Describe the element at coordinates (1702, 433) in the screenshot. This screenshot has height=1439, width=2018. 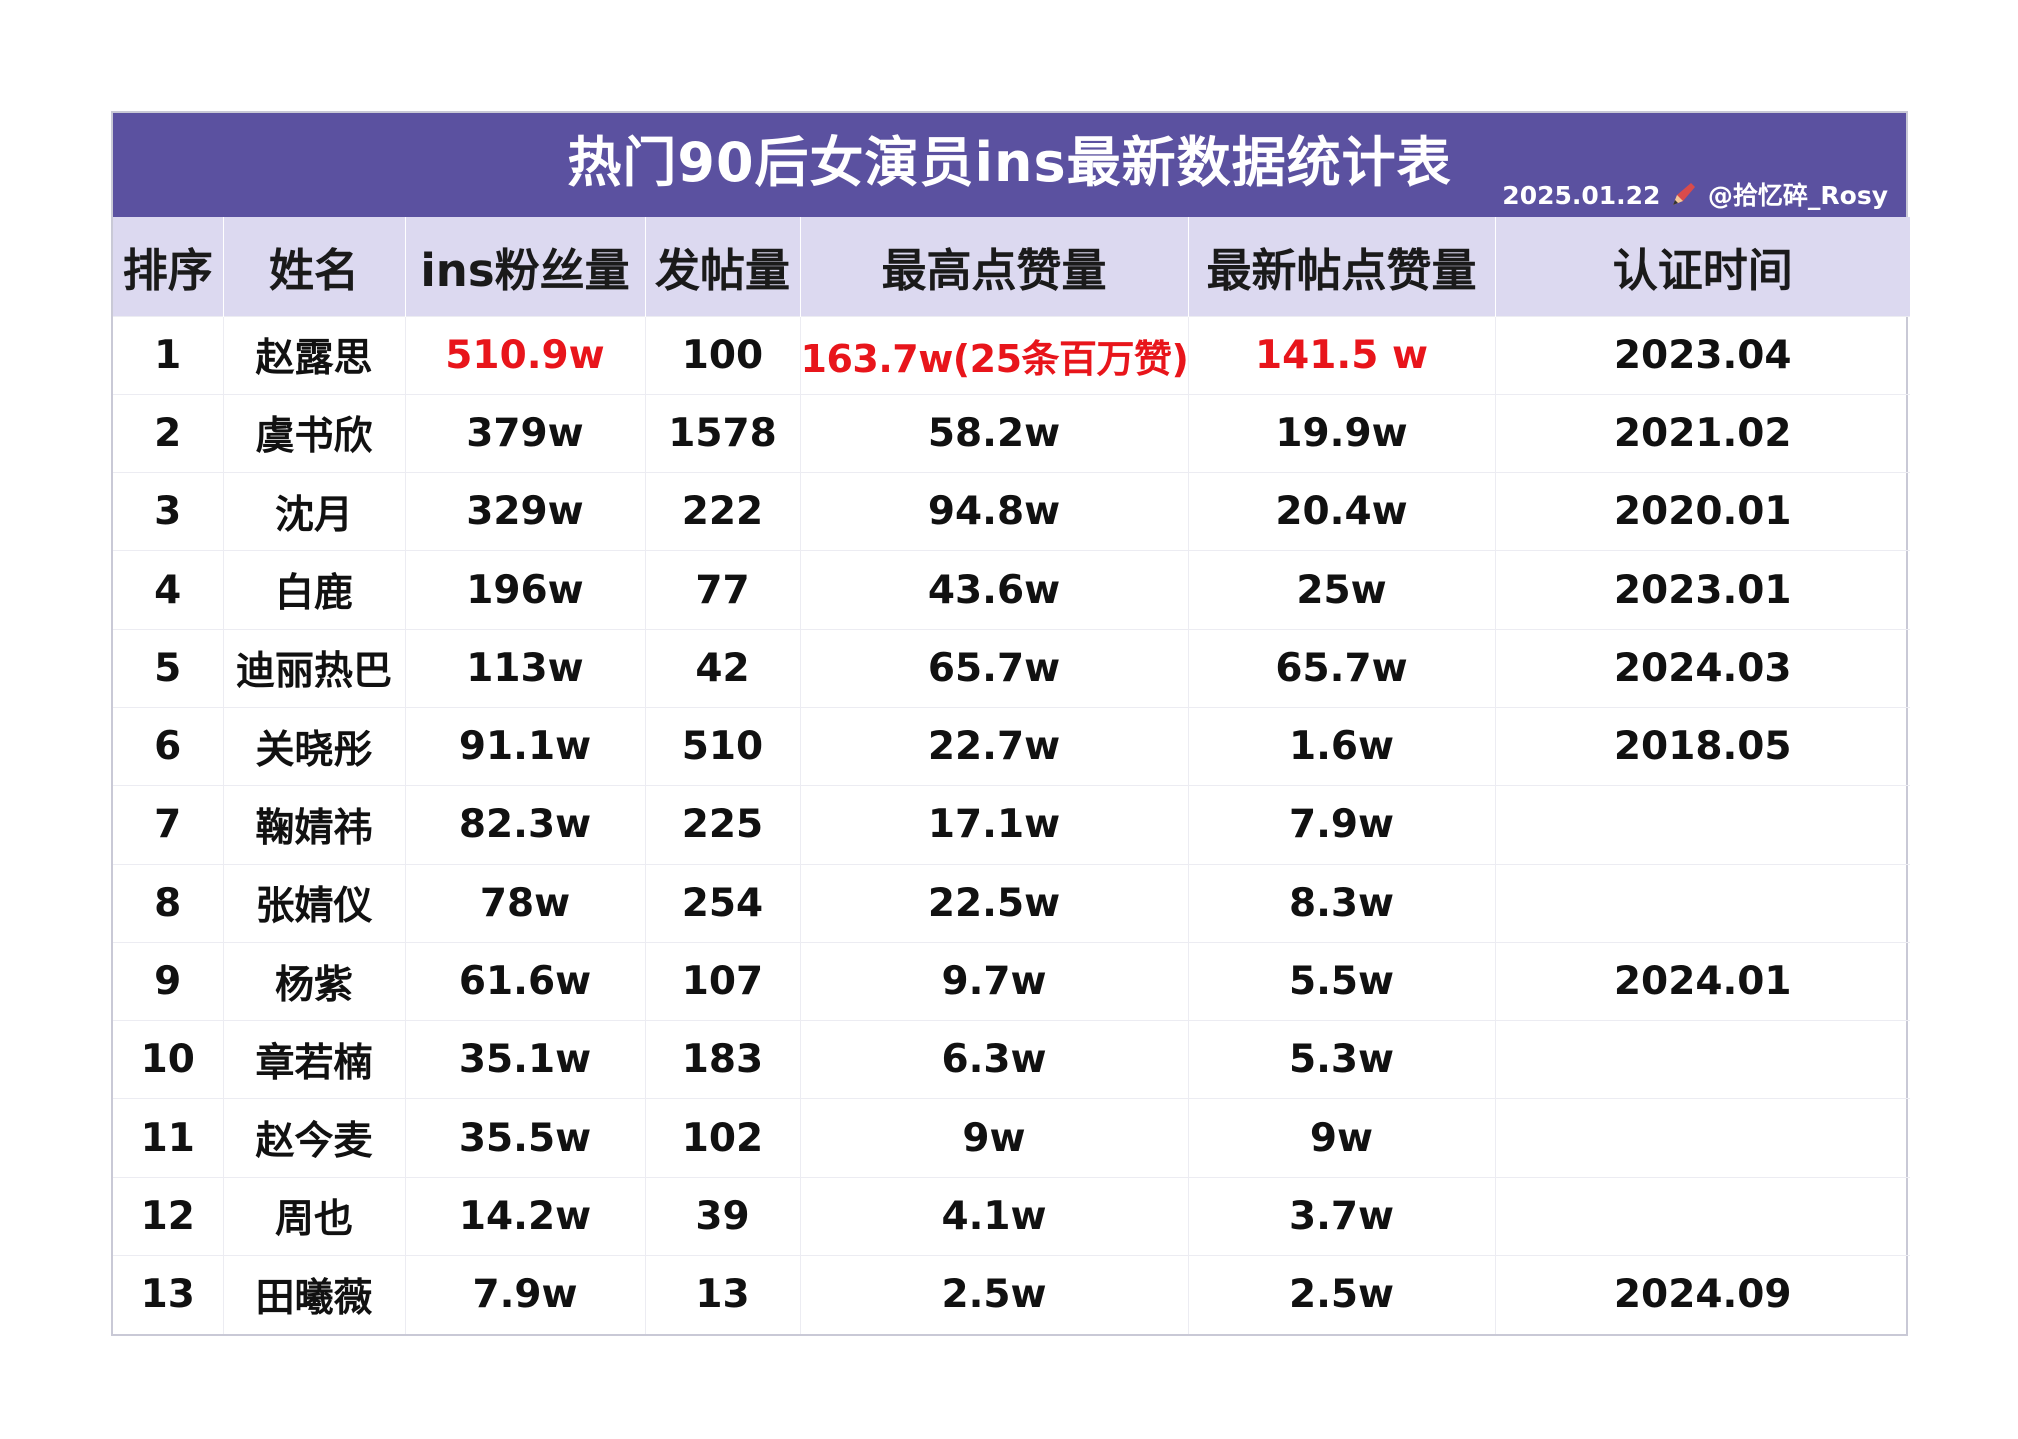
I see `cell-col-verified-date: 2021.02` at that location.